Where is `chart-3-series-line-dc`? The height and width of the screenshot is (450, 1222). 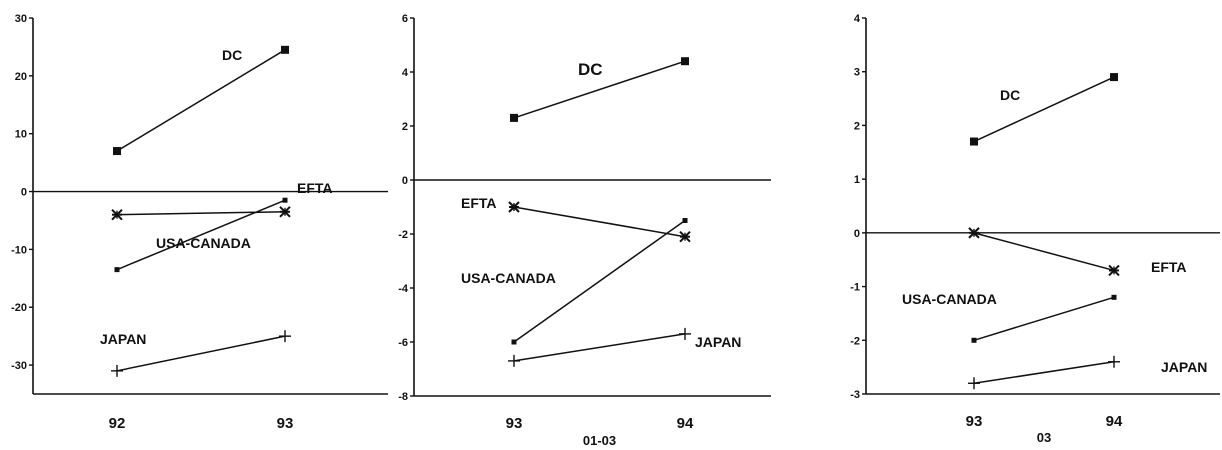 chart-3-series-line-dc is located at coordinates (1044, 109).